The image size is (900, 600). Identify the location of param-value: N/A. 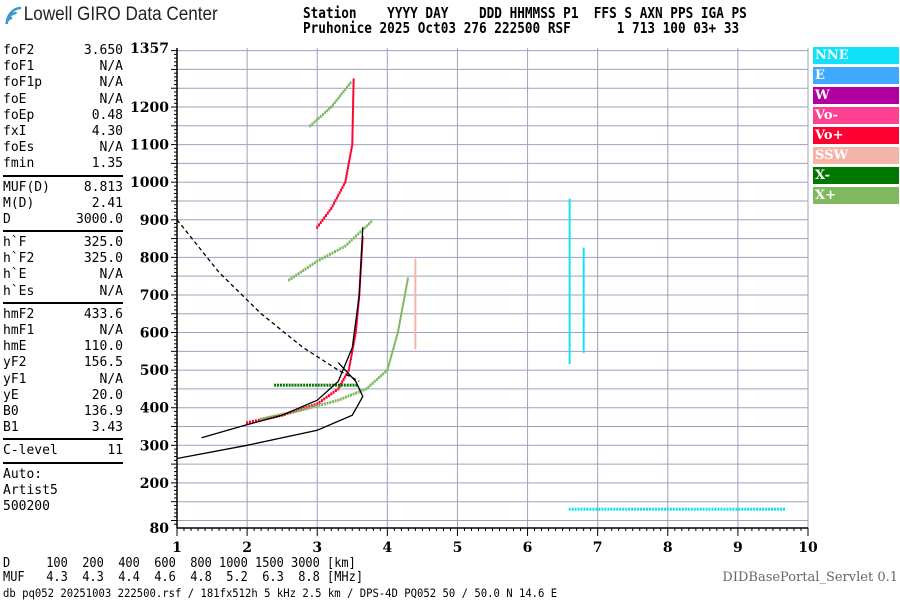
(111, 330).